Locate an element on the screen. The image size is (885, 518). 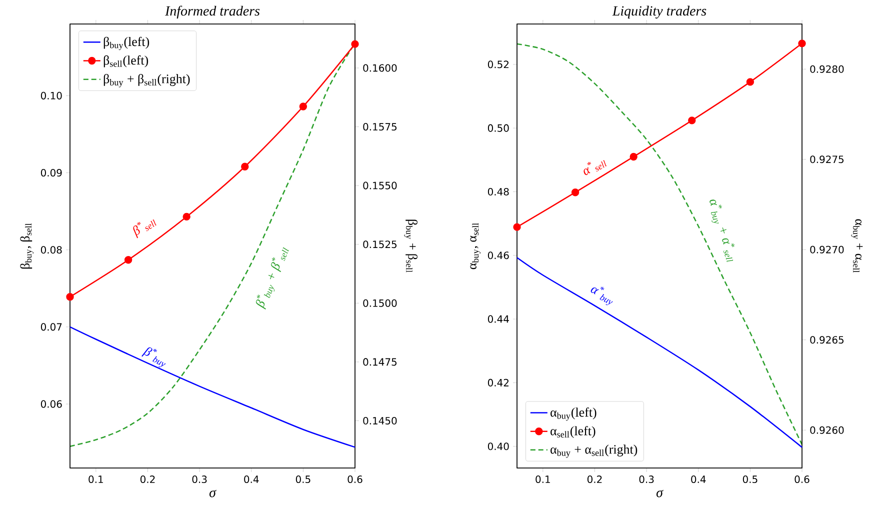
legend-label: α$_{buy}$ + α$_{sell}$(right) is located at coordinates (594, 451).